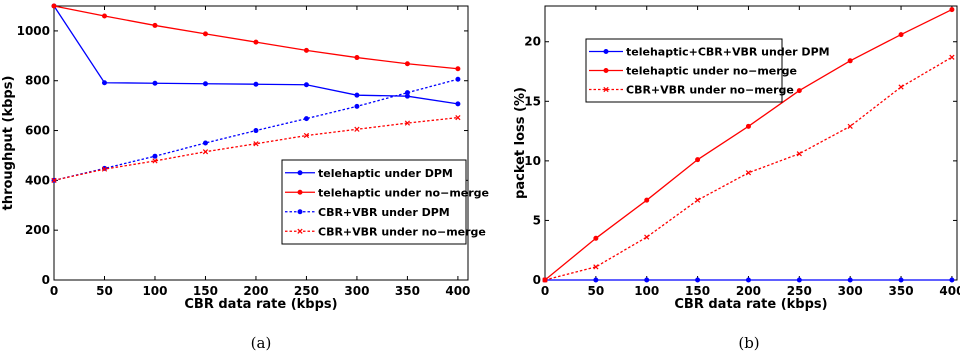 The height and width of the screenshot is (352, 960). What do you see at coordinates (520, 143) in the screenshot?
I see `y-axis-label: packet loss (%)` at bounding box center [520, 143].